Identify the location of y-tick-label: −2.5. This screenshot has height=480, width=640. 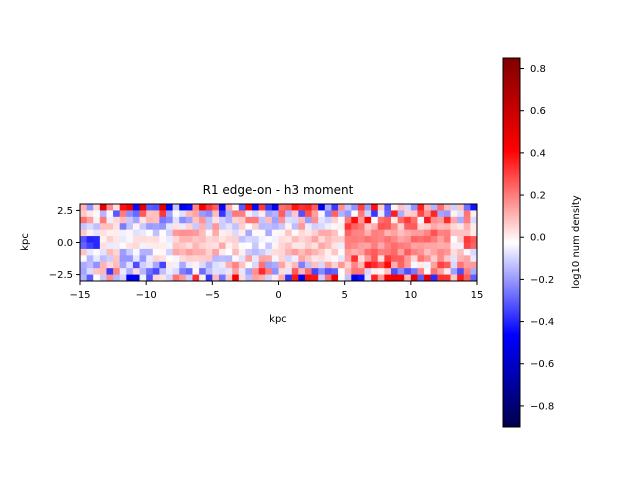
(61, 275).